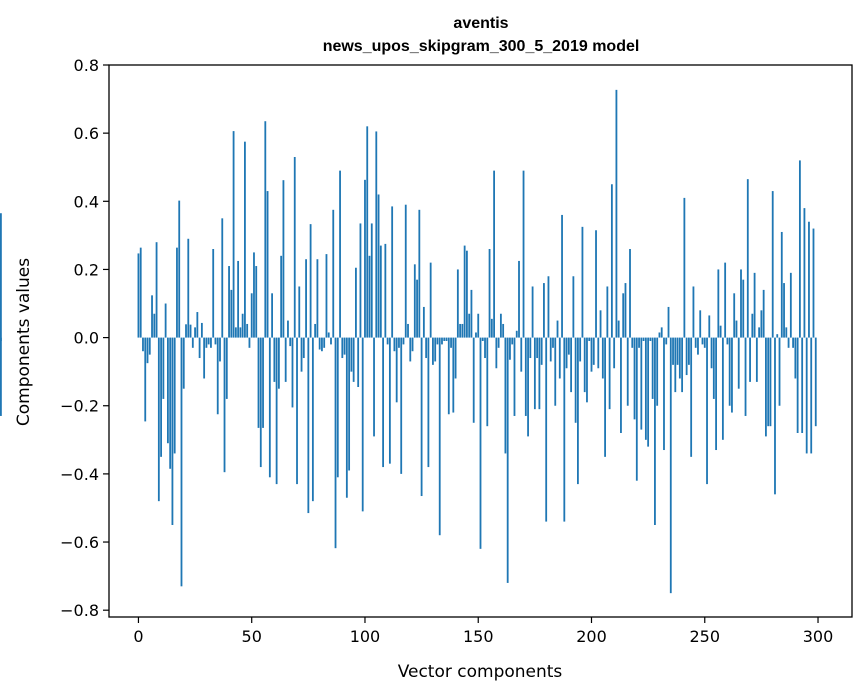  Describe the element at coordinates (478, 636) in the screenshot. I see `x-tick-label: 150` at that location.